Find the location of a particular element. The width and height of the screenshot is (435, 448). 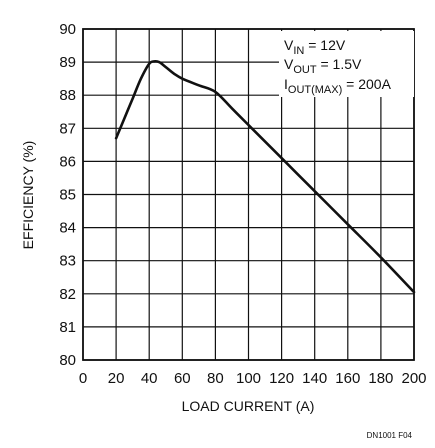

x-tick-label-120: 120 is located at coordinates (281, 378).